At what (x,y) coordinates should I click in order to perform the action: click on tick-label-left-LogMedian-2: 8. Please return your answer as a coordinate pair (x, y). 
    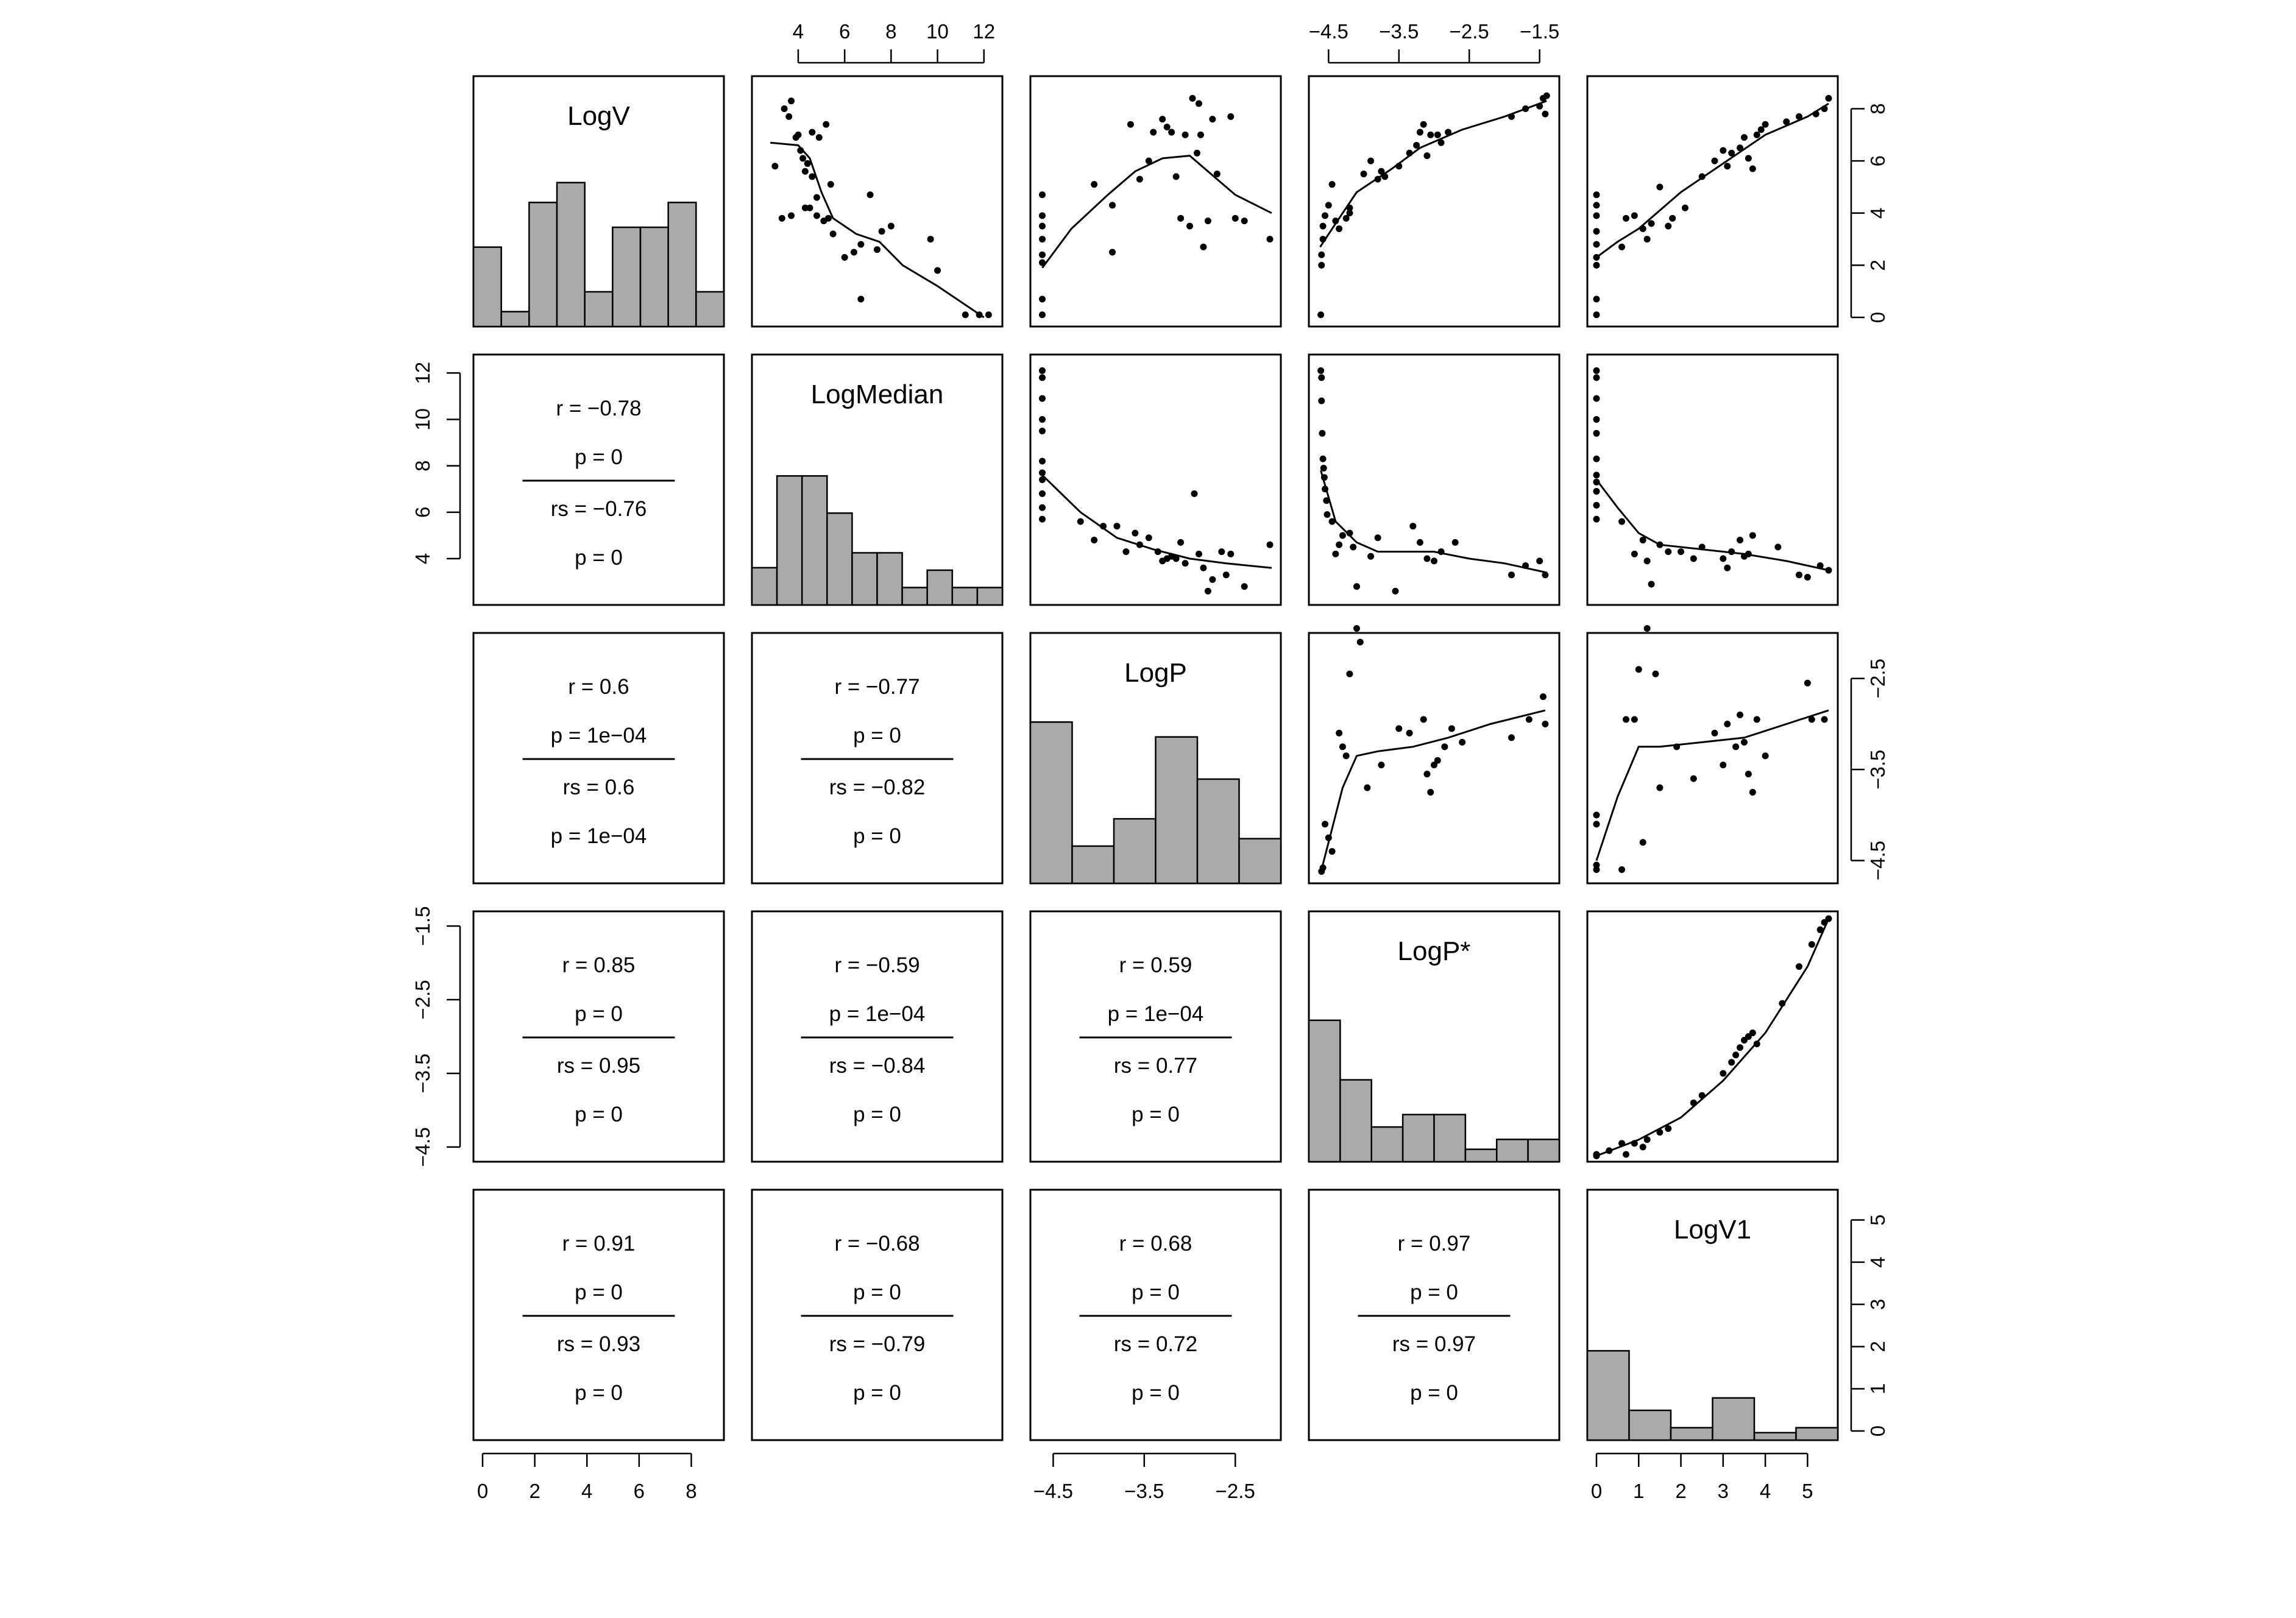
    Looking at the image, I should click on (422, 466).